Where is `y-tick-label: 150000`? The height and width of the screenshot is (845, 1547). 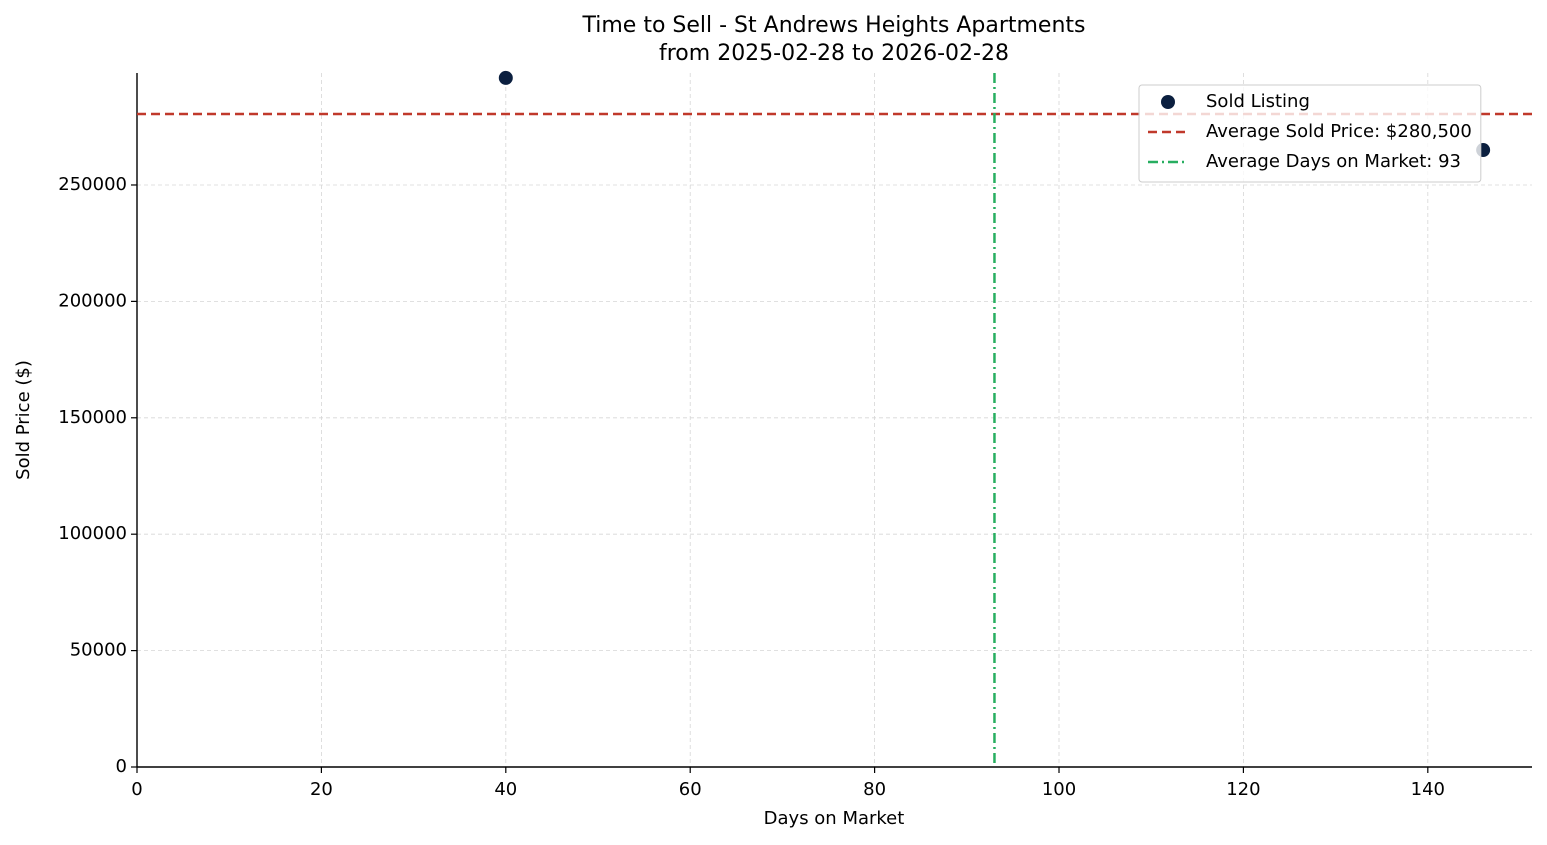 y-tick-label: 150000 is located at coordinates (92, 417).